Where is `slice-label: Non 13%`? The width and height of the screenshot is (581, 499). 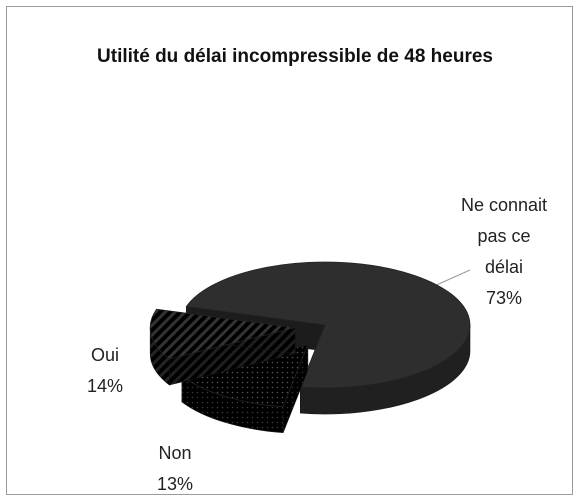
slice-label: Non 13% is located at coordinates (175, 468).